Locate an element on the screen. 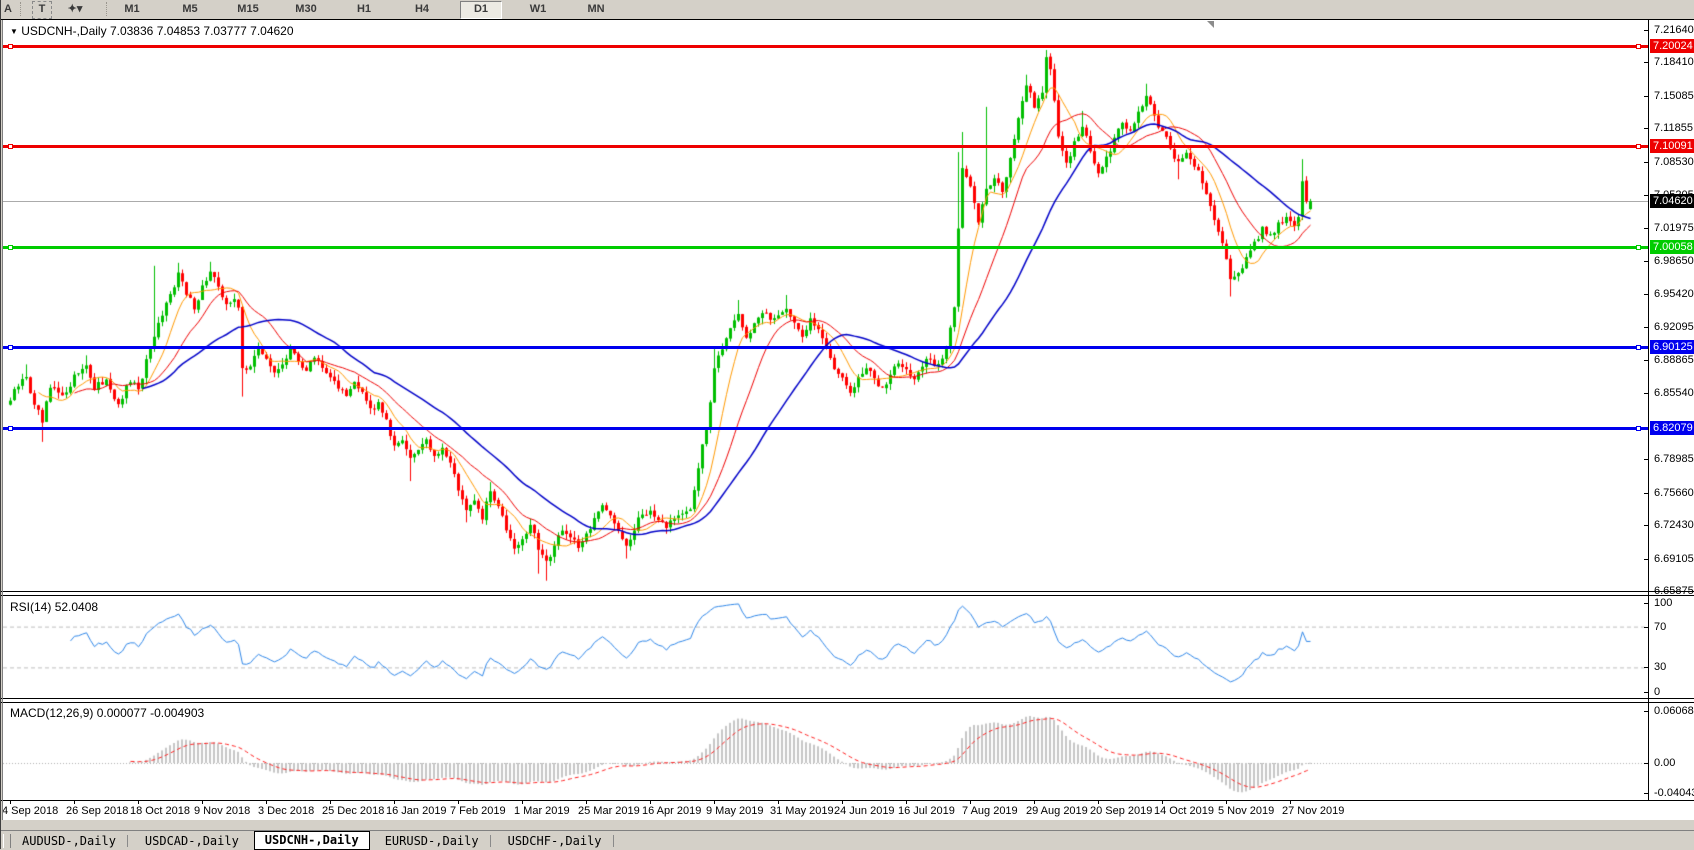 The width and height of the screenshot is (1694, 850). horizontal-line-6.82079 is located at coordinates (825, 428).